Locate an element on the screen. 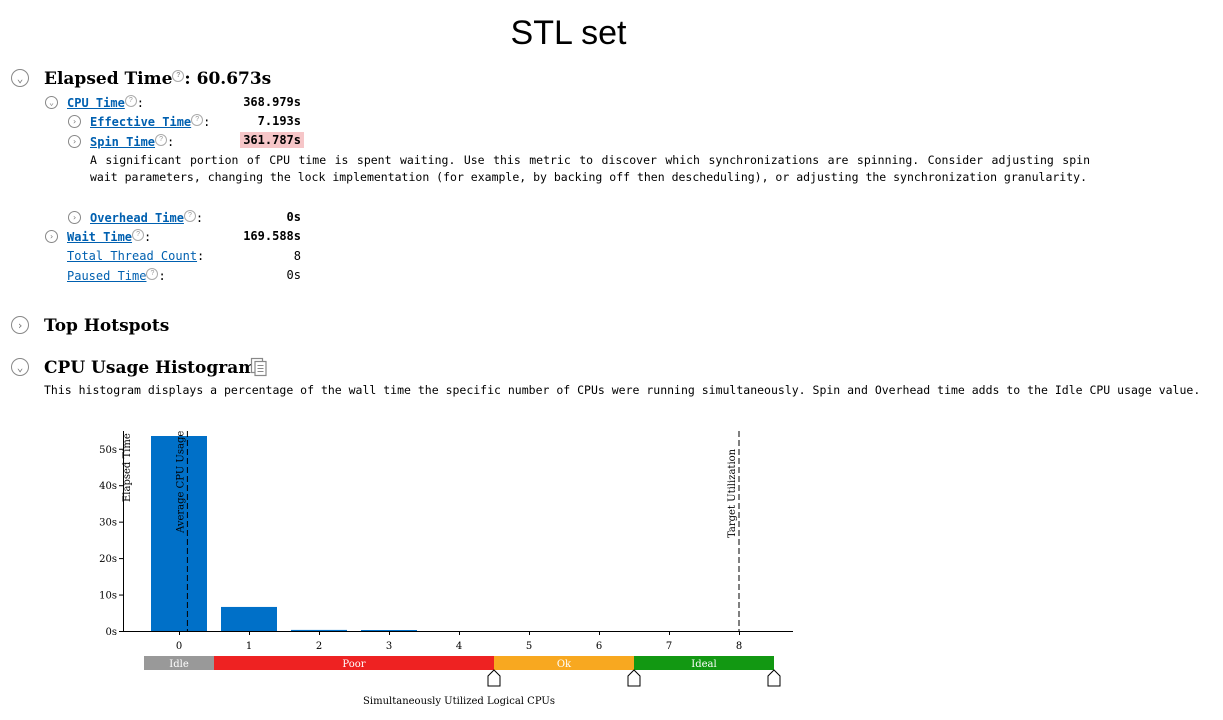 This screenshot has width=1223, height=720. utilization-band-label: Ok is located at coordinates (564, 664).